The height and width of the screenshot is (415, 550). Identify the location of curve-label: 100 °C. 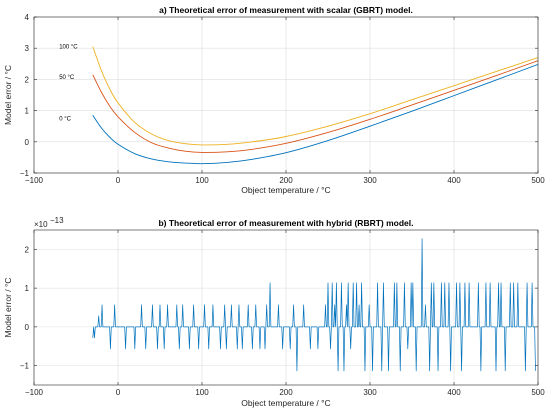
(68, 48).